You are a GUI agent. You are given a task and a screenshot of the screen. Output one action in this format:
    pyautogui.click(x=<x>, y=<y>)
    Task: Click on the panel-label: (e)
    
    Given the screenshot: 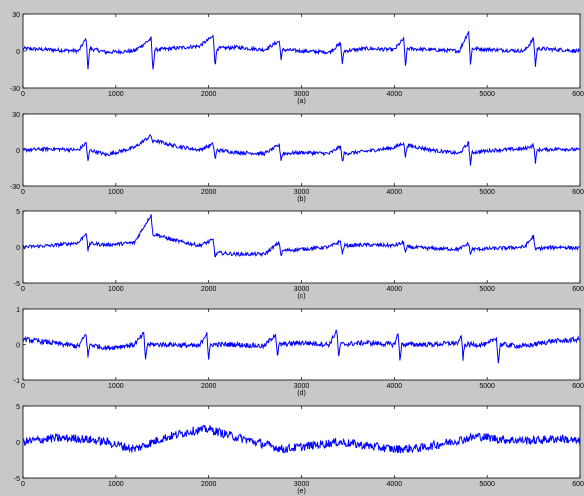 What is the action you would take?
    pyautogui.click(x=301, y=491)
    